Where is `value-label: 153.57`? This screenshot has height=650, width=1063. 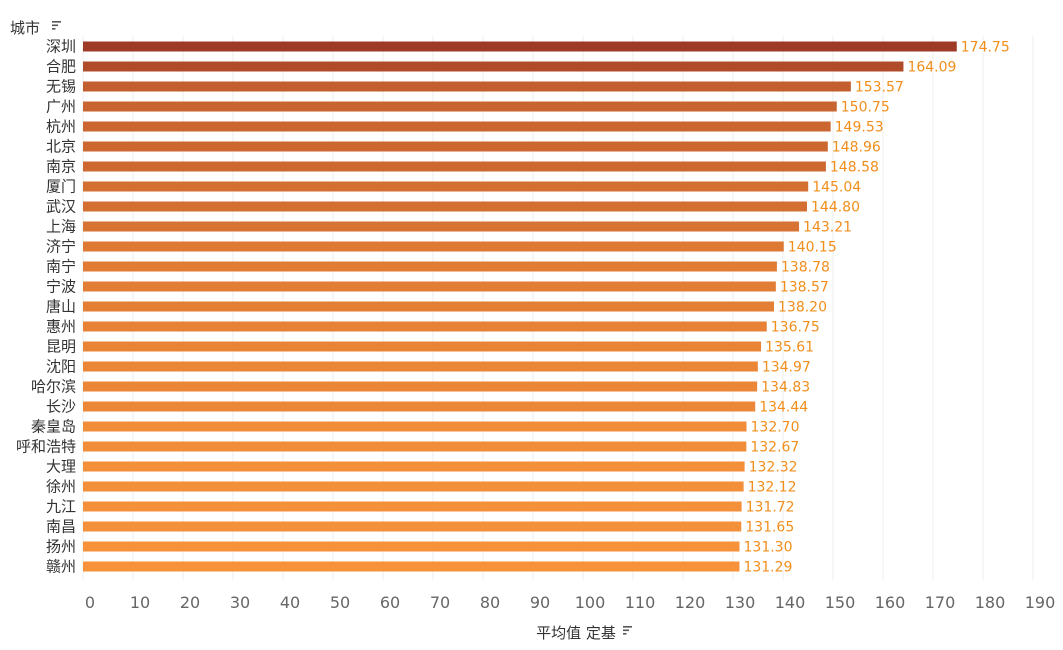
value-label: 153.57 is located at coordinates (879, 88).